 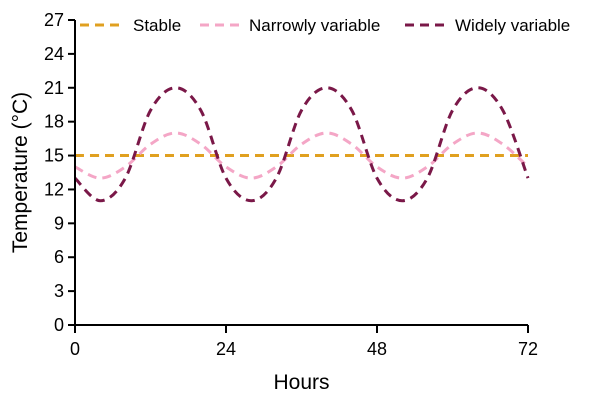 I want to click on y-tick-label: 27, so click(x=54, y=20).